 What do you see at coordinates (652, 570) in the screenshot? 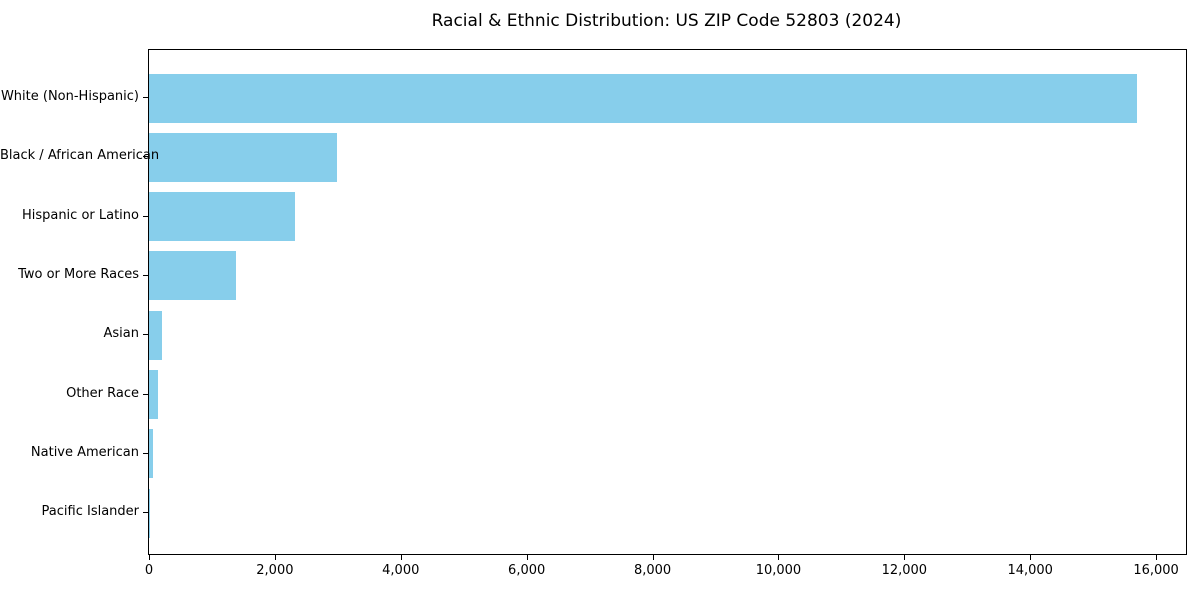
I see `x-tick-label: 8,000` at bounding box center [652, 570].